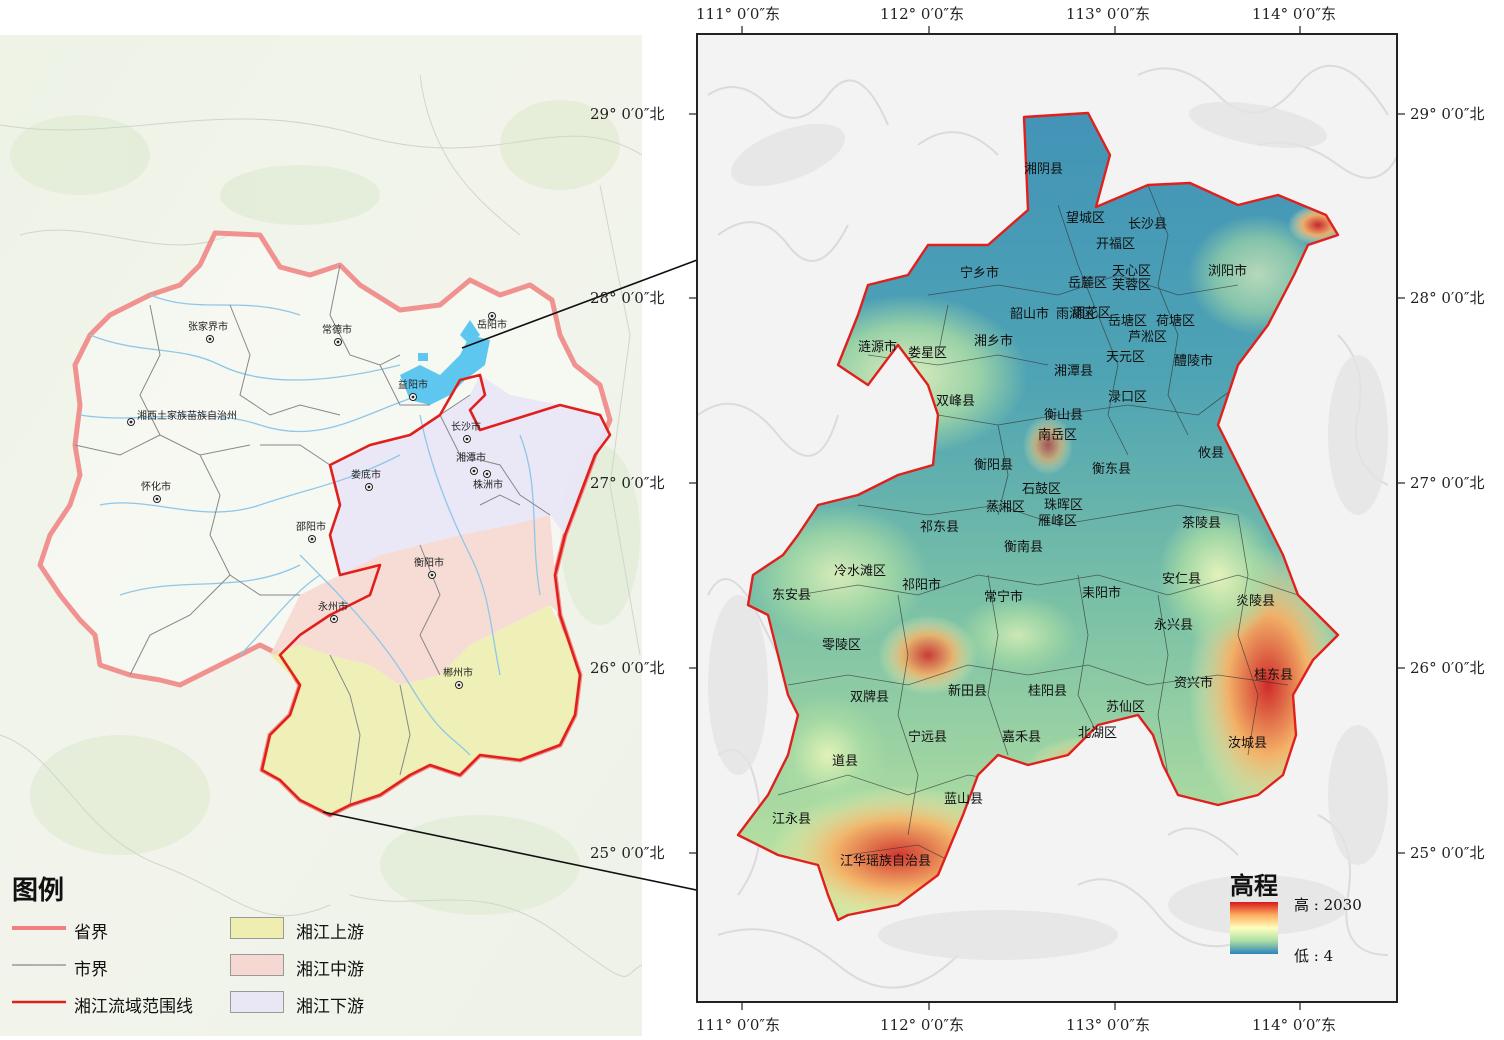 The height and width of the screenshot is (1040, 1504). Describe the element at coordinates (415, 600) in the screenshot. I see `midstream-zone` at that location.